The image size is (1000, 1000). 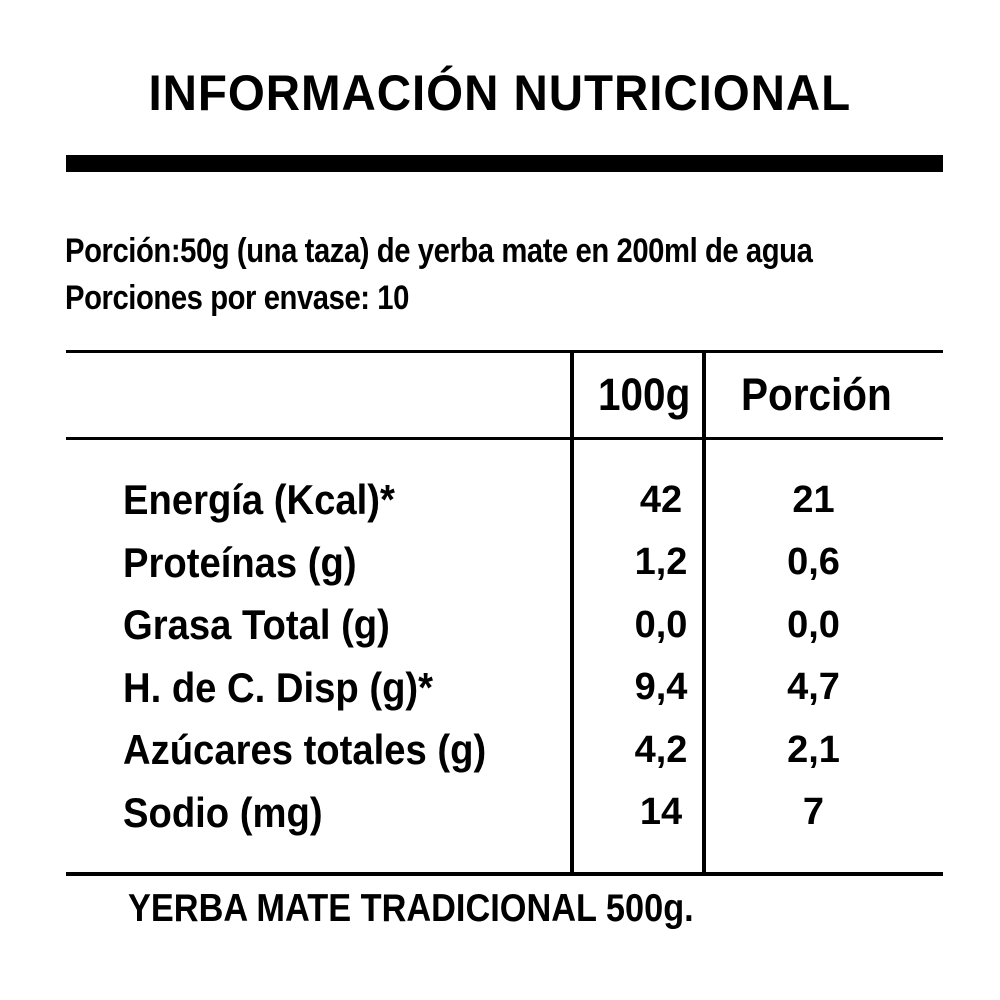 I want to click on column-header-porcion: Porción, so click(x=816, y=394).